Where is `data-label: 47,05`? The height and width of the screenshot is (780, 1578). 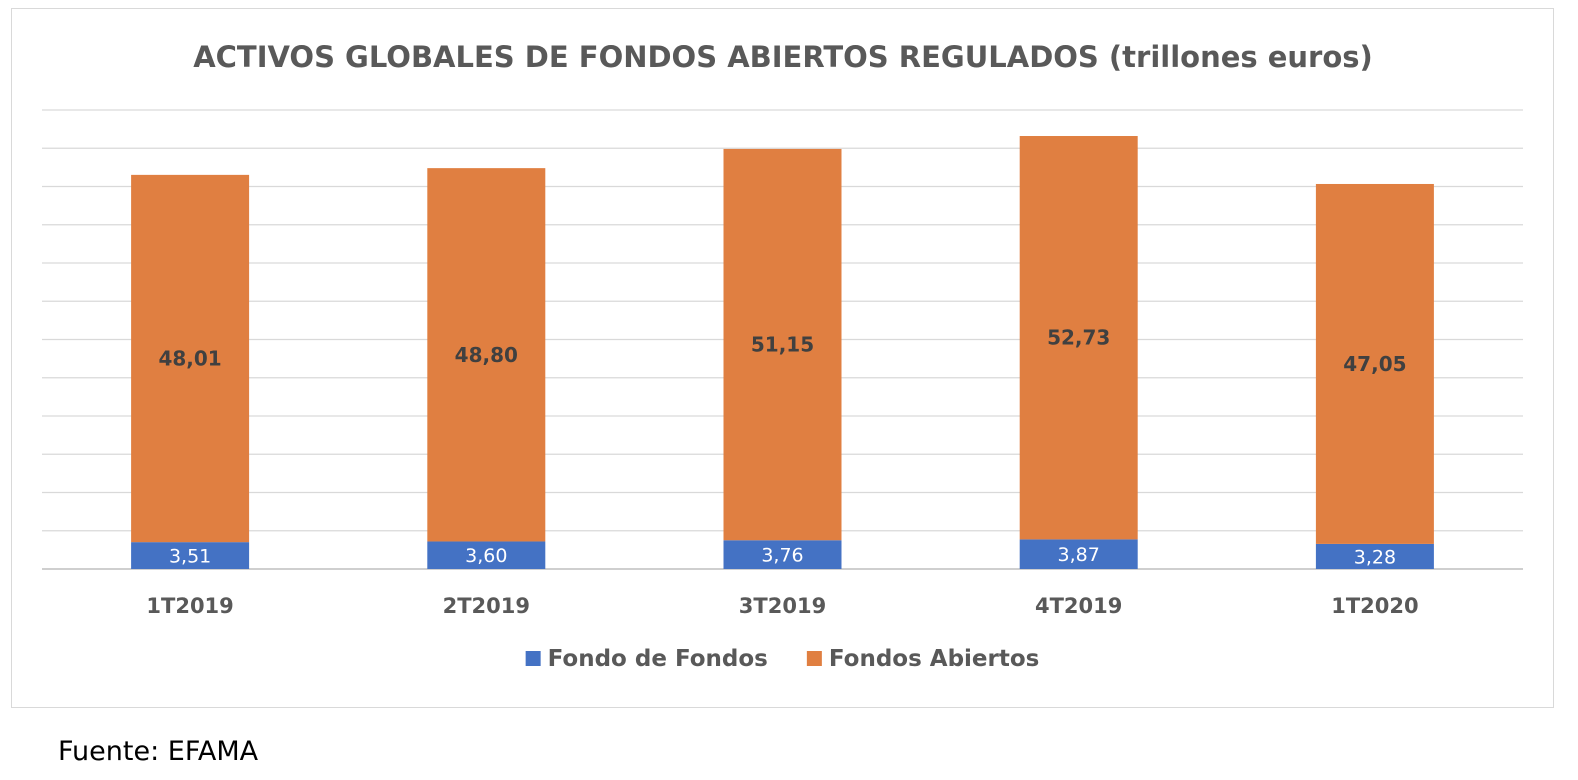 data-label: 47,05 is located at coordinates (1374, 364).